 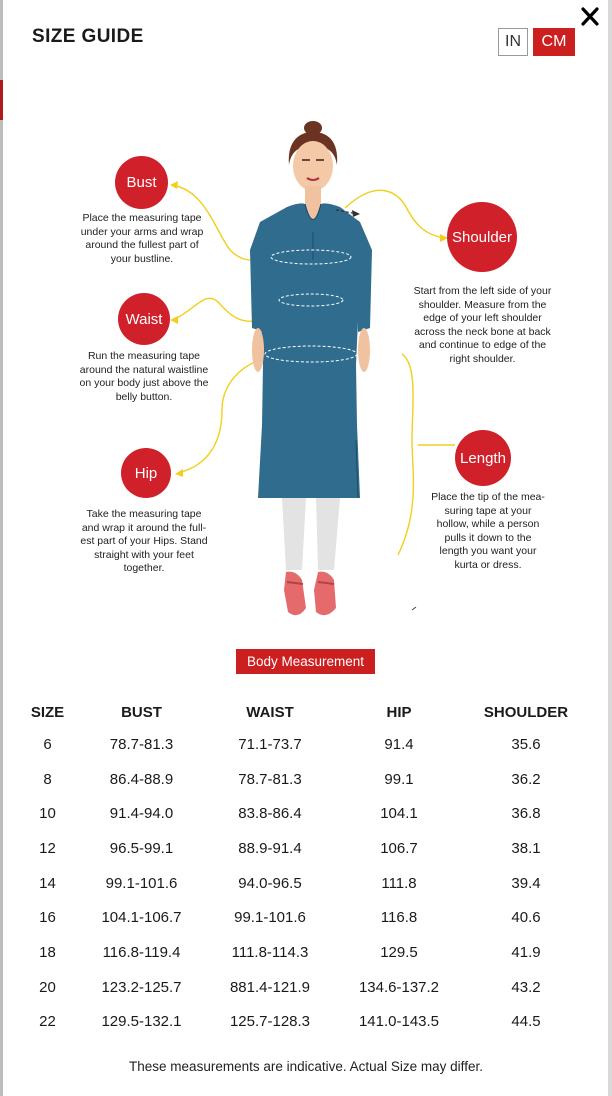 I want to click on close-button, so click(x=590, y=17).